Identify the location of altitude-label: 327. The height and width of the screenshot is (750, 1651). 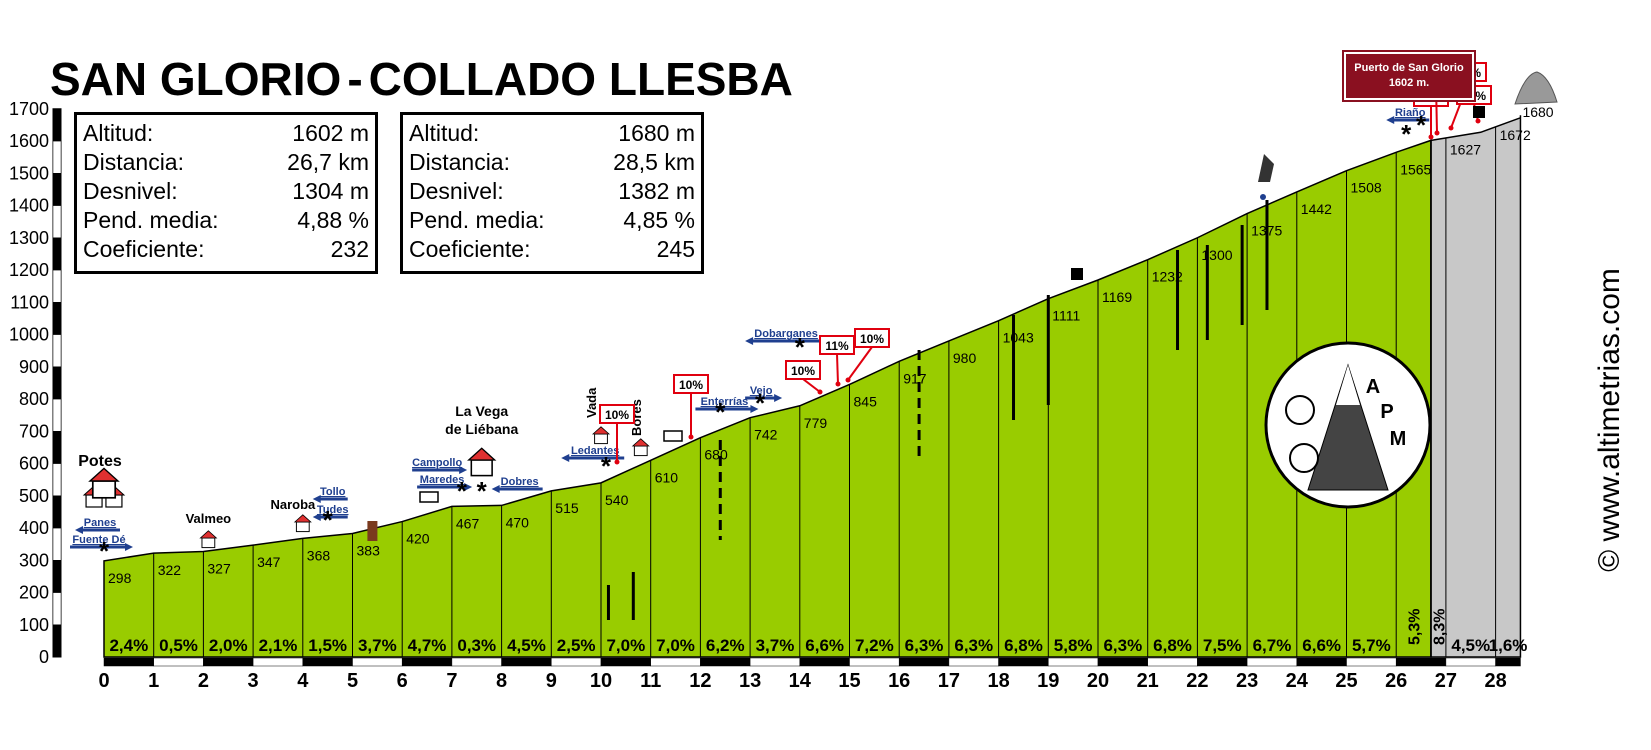
(219, 569).